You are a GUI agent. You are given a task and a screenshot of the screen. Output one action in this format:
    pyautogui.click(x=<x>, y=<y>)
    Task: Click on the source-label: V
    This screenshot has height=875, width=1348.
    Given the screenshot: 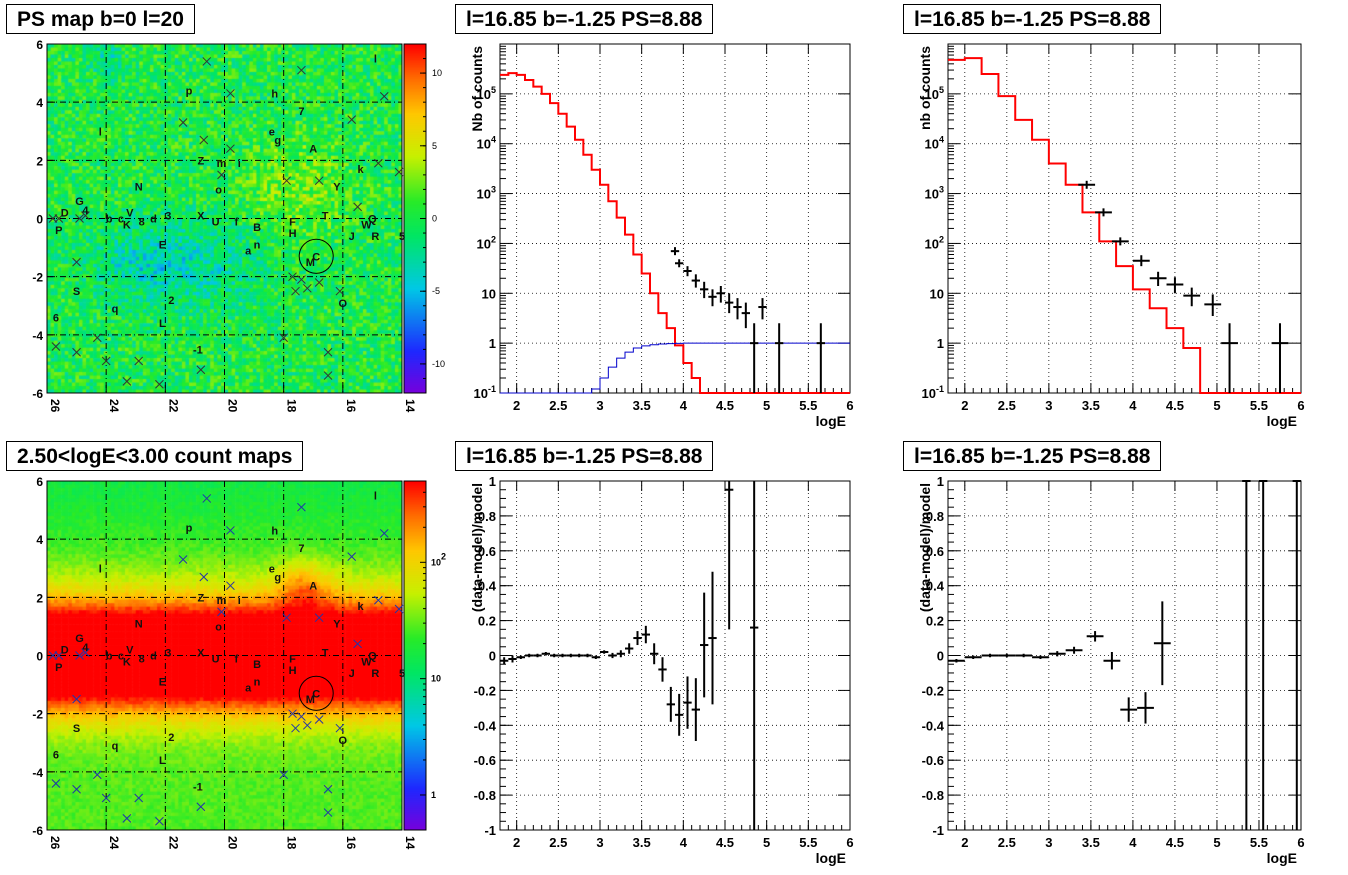 What is the action you would take?
    pyautogui.click(x=130, y=651)
    